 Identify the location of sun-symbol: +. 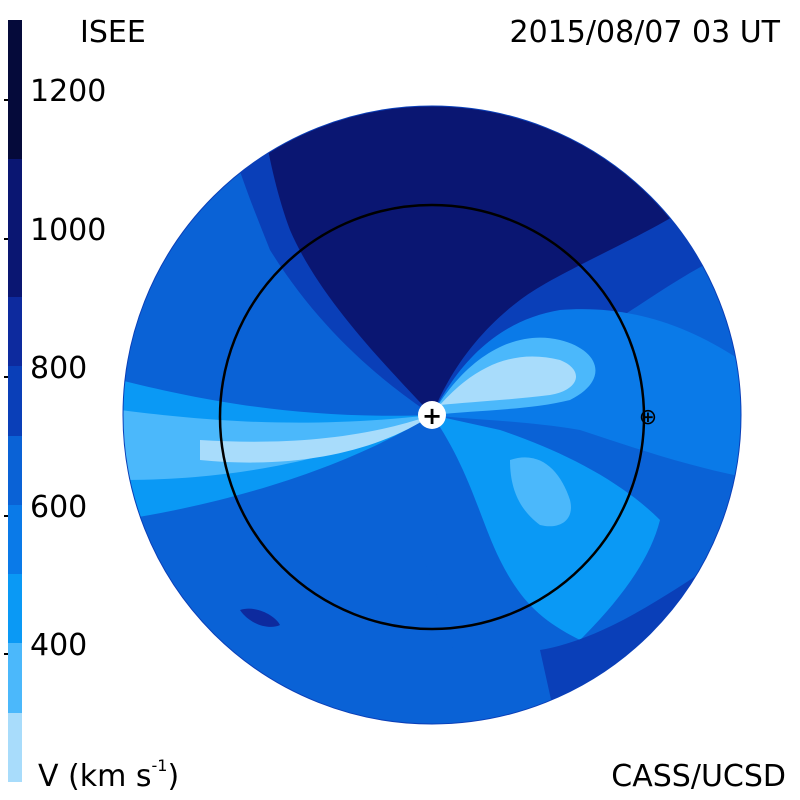
(432, 416).